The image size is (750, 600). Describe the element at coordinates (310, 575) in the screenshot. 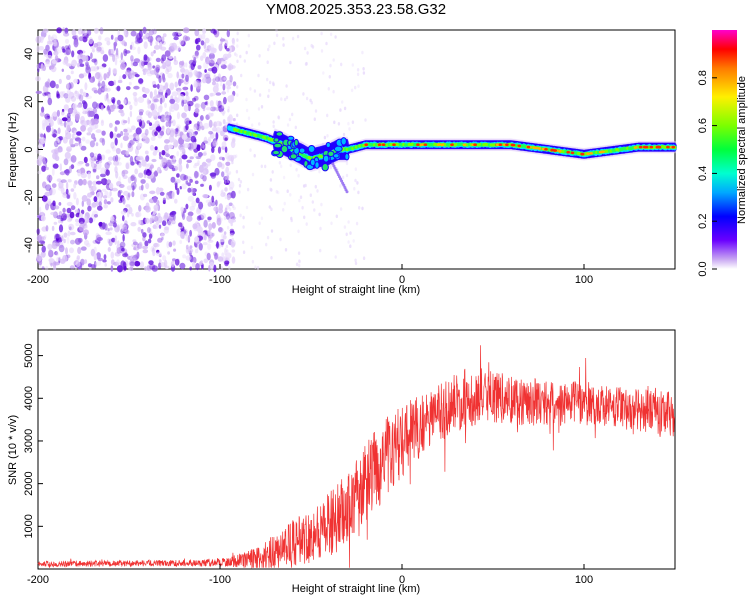

I see `snr-x-axis: -200 -100 0 100` at that location.